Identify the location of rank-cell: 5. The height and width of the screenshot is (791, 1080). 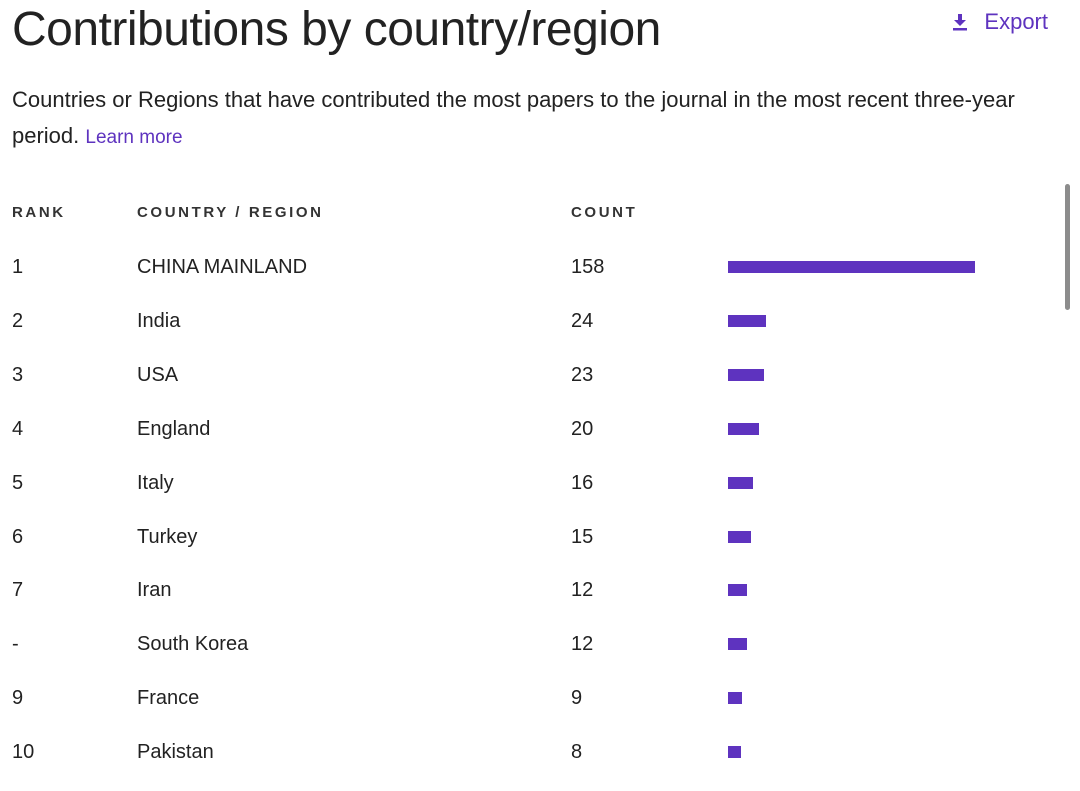
(18, 482).